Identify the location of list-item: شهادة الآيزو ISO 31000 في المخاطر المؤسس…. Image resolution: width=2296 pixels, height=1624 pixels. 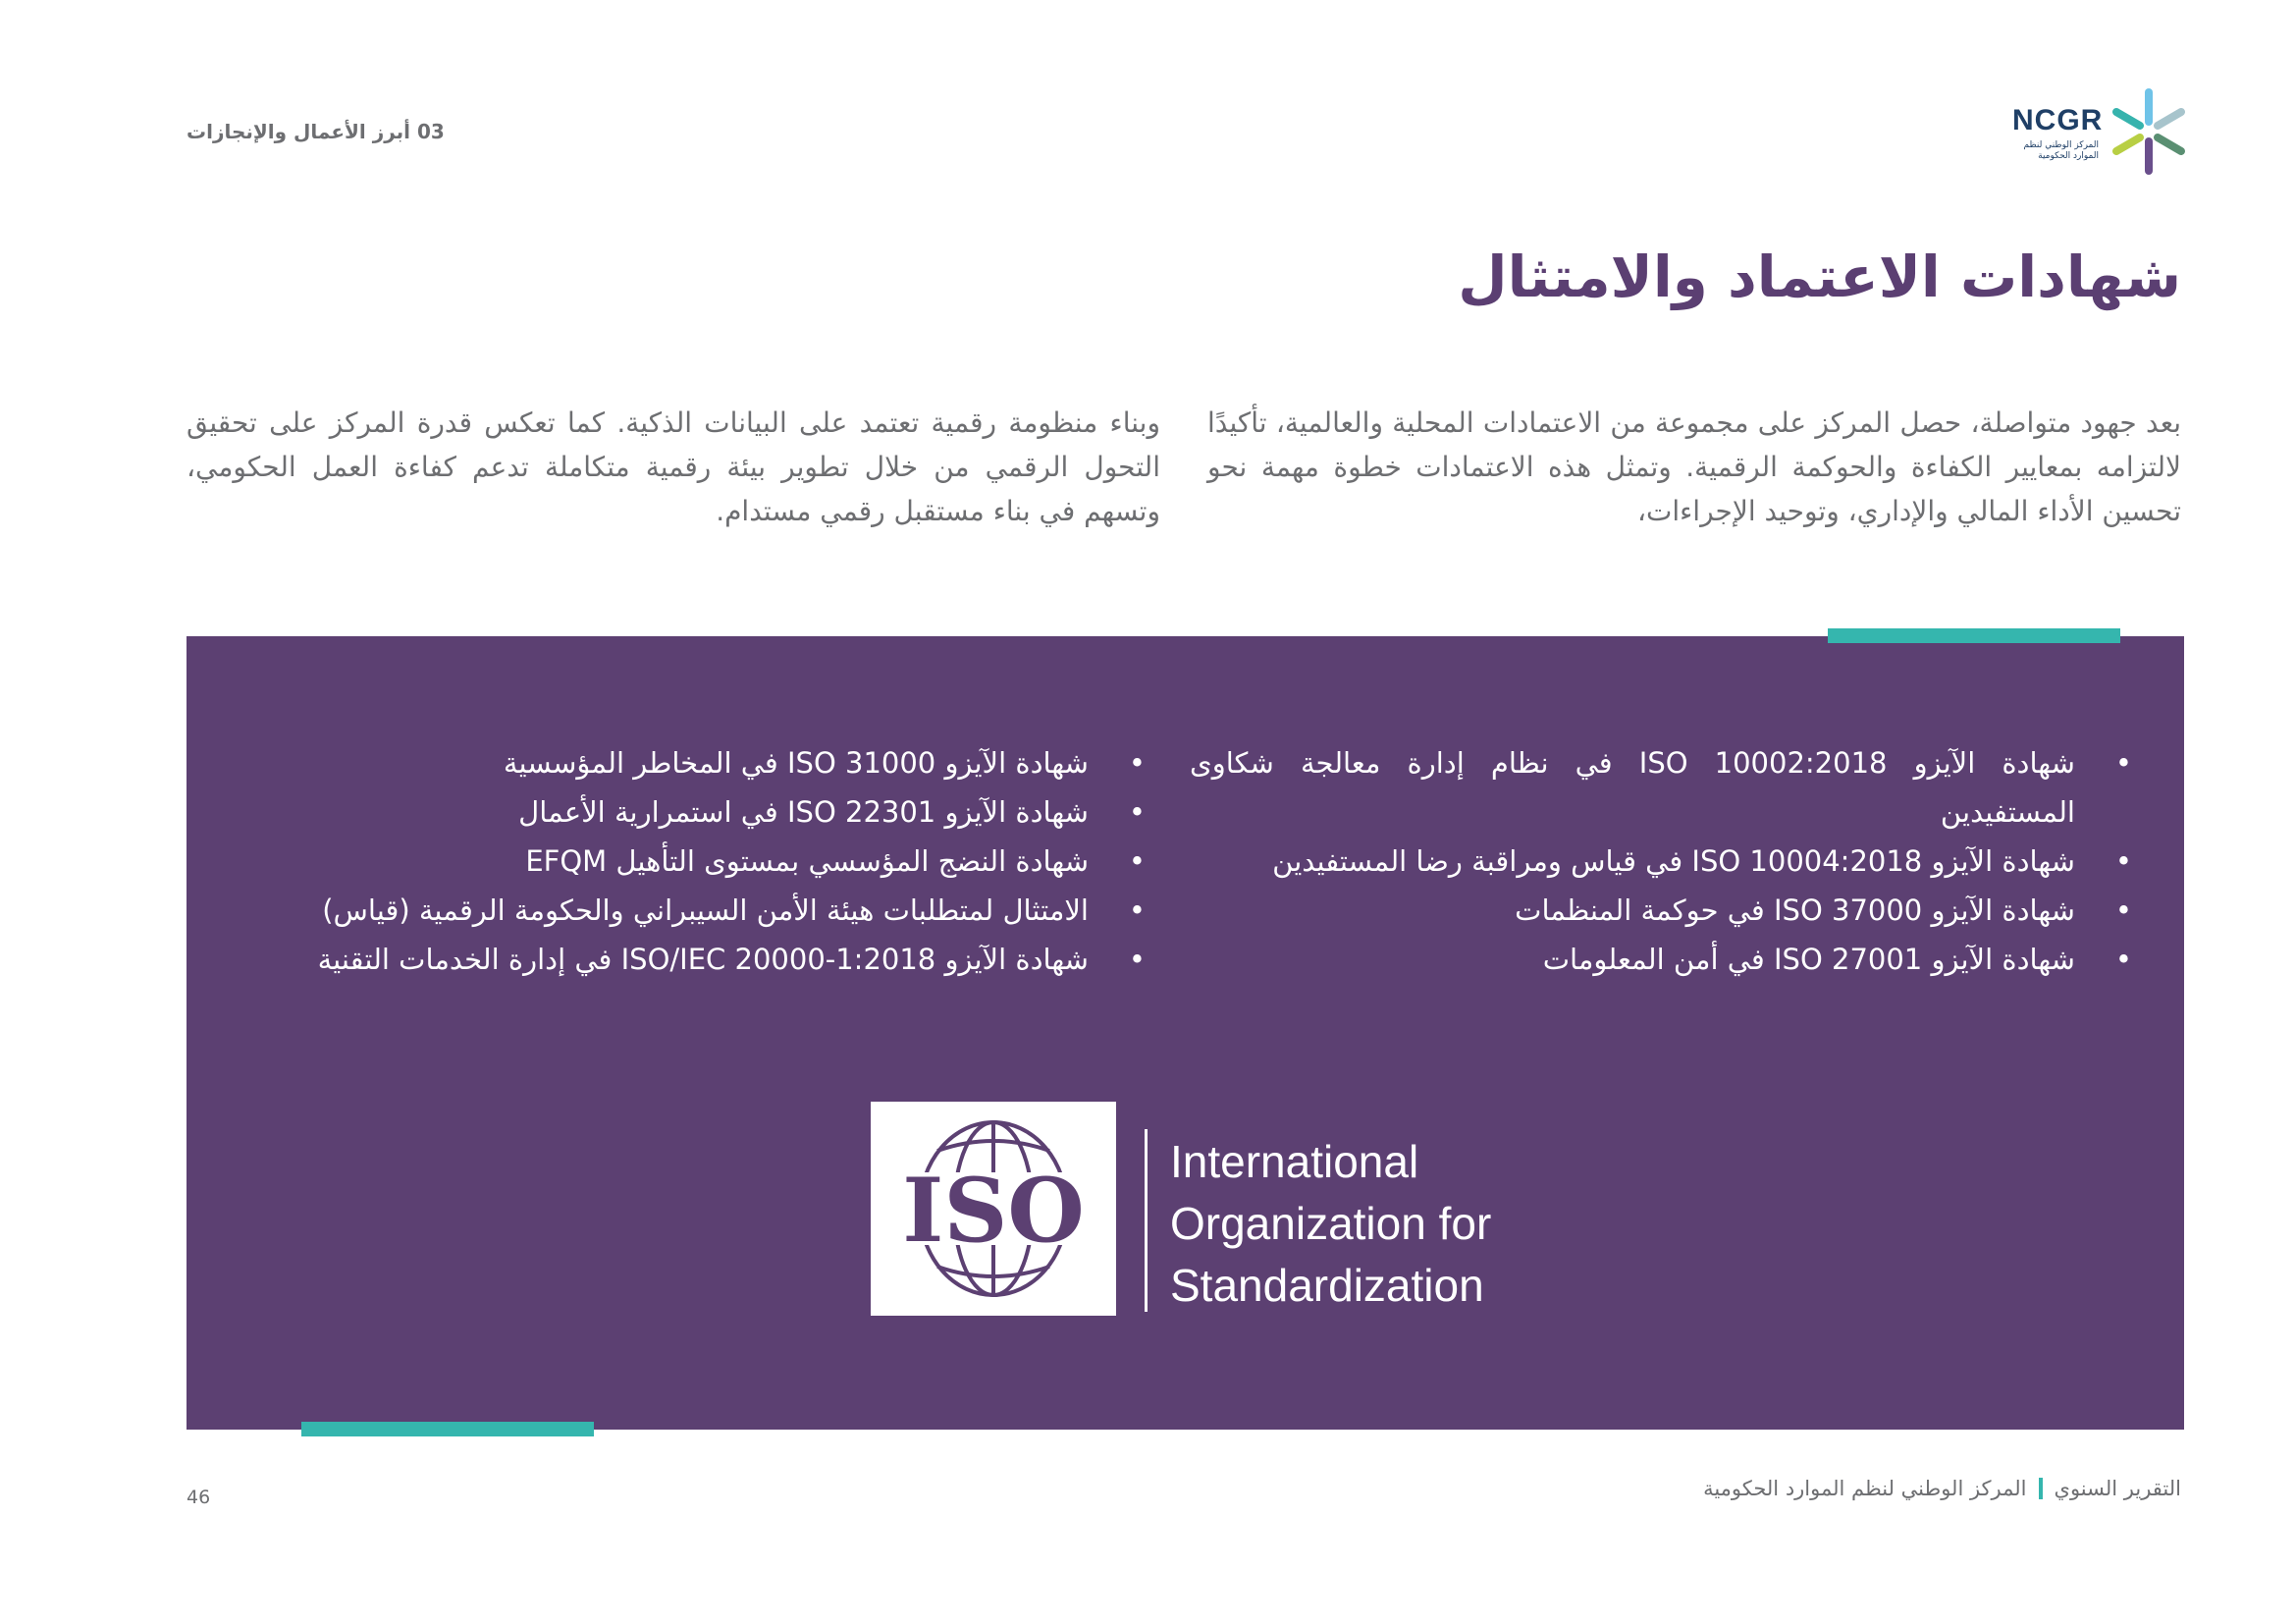
(704, 762).